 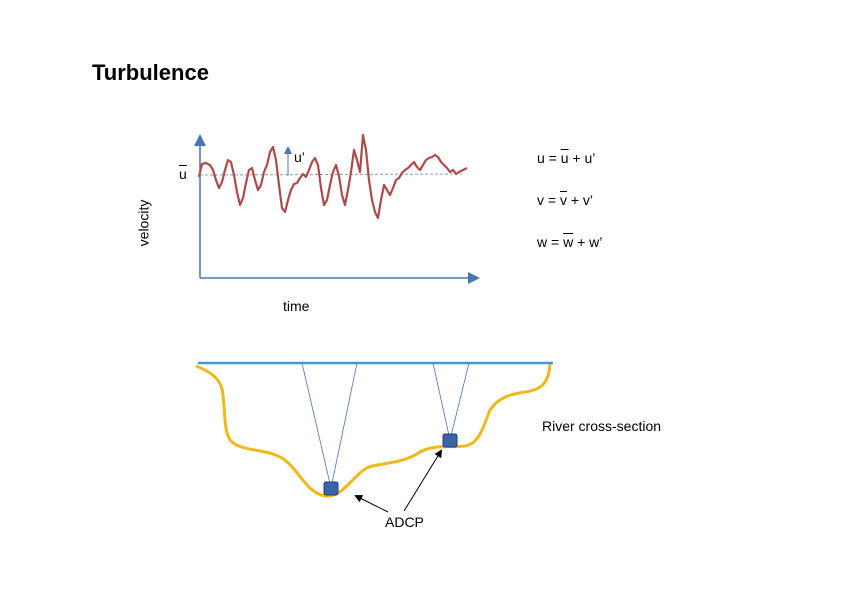 I want to click on page-title: Turbulence, so click(x=150, y=72).